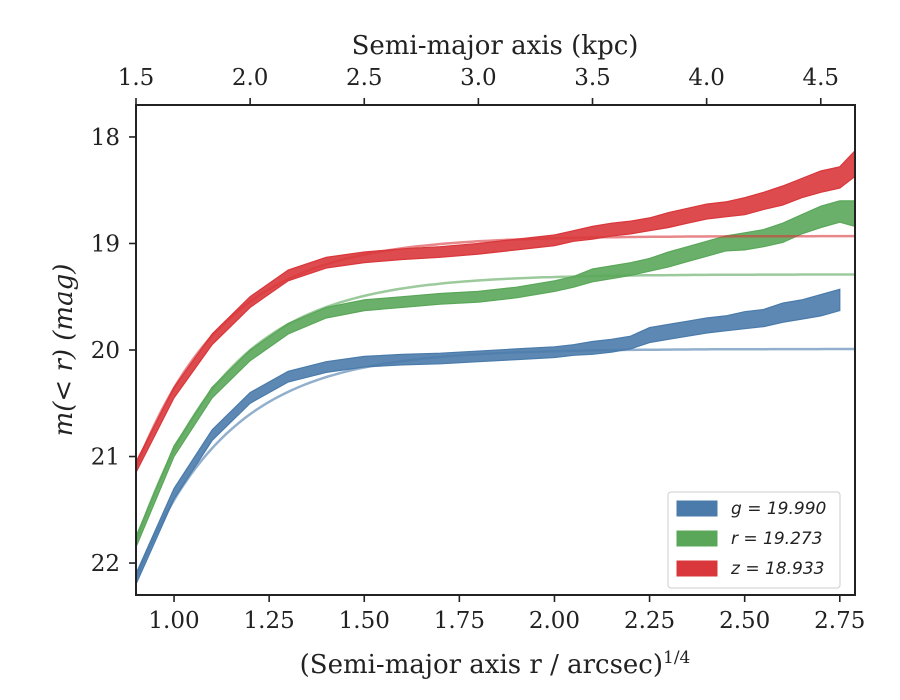 Image resolution: width=900 pixels, height=700 pixels. What do you see at coordinates (105, 138) in the screenshot?
I see `y-tick-label-18: 18` at bounding box center [105, 138].